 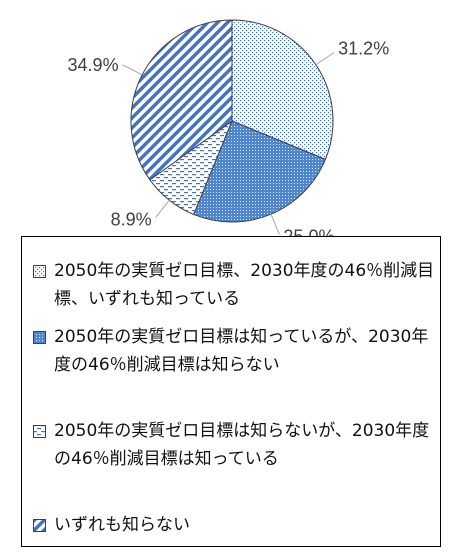 What do you see at coordinates (363, 49) in the screenshot?
I see `data-label: 31.2%` at bounding box center [363, 49].